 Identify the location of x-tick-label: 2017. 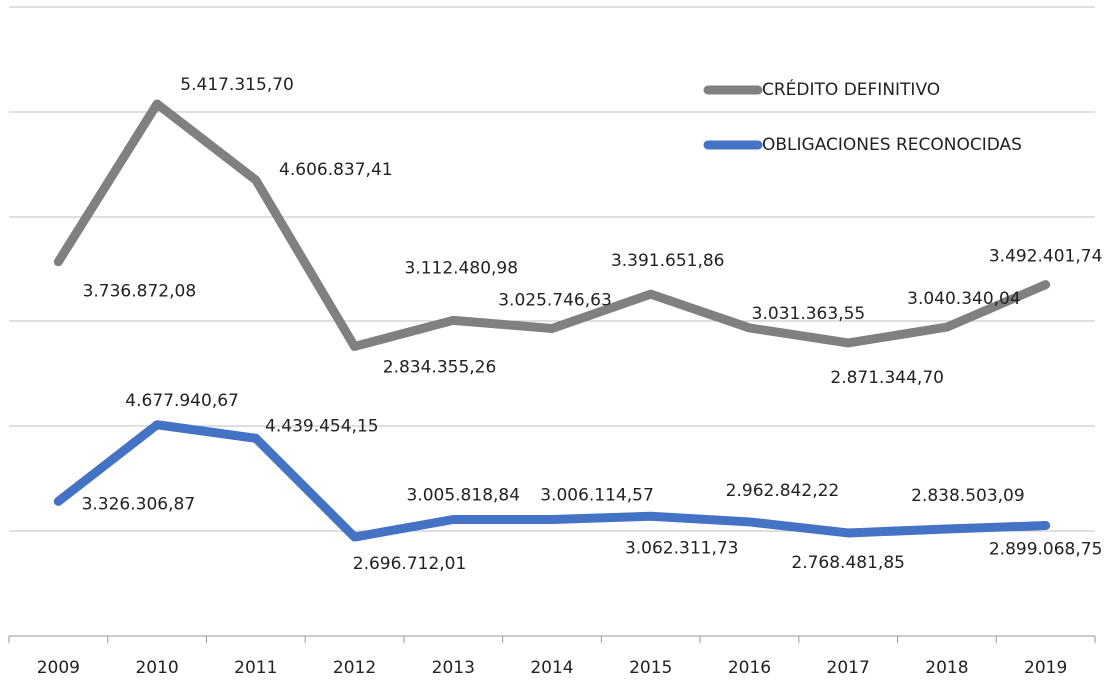
(848, 668).